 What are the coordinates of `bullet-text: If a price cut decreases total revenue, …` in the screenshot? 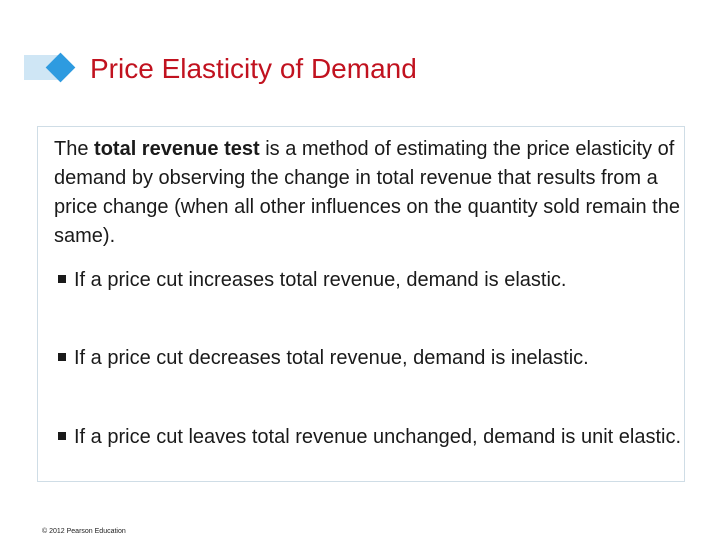 It's located at (331, 358).